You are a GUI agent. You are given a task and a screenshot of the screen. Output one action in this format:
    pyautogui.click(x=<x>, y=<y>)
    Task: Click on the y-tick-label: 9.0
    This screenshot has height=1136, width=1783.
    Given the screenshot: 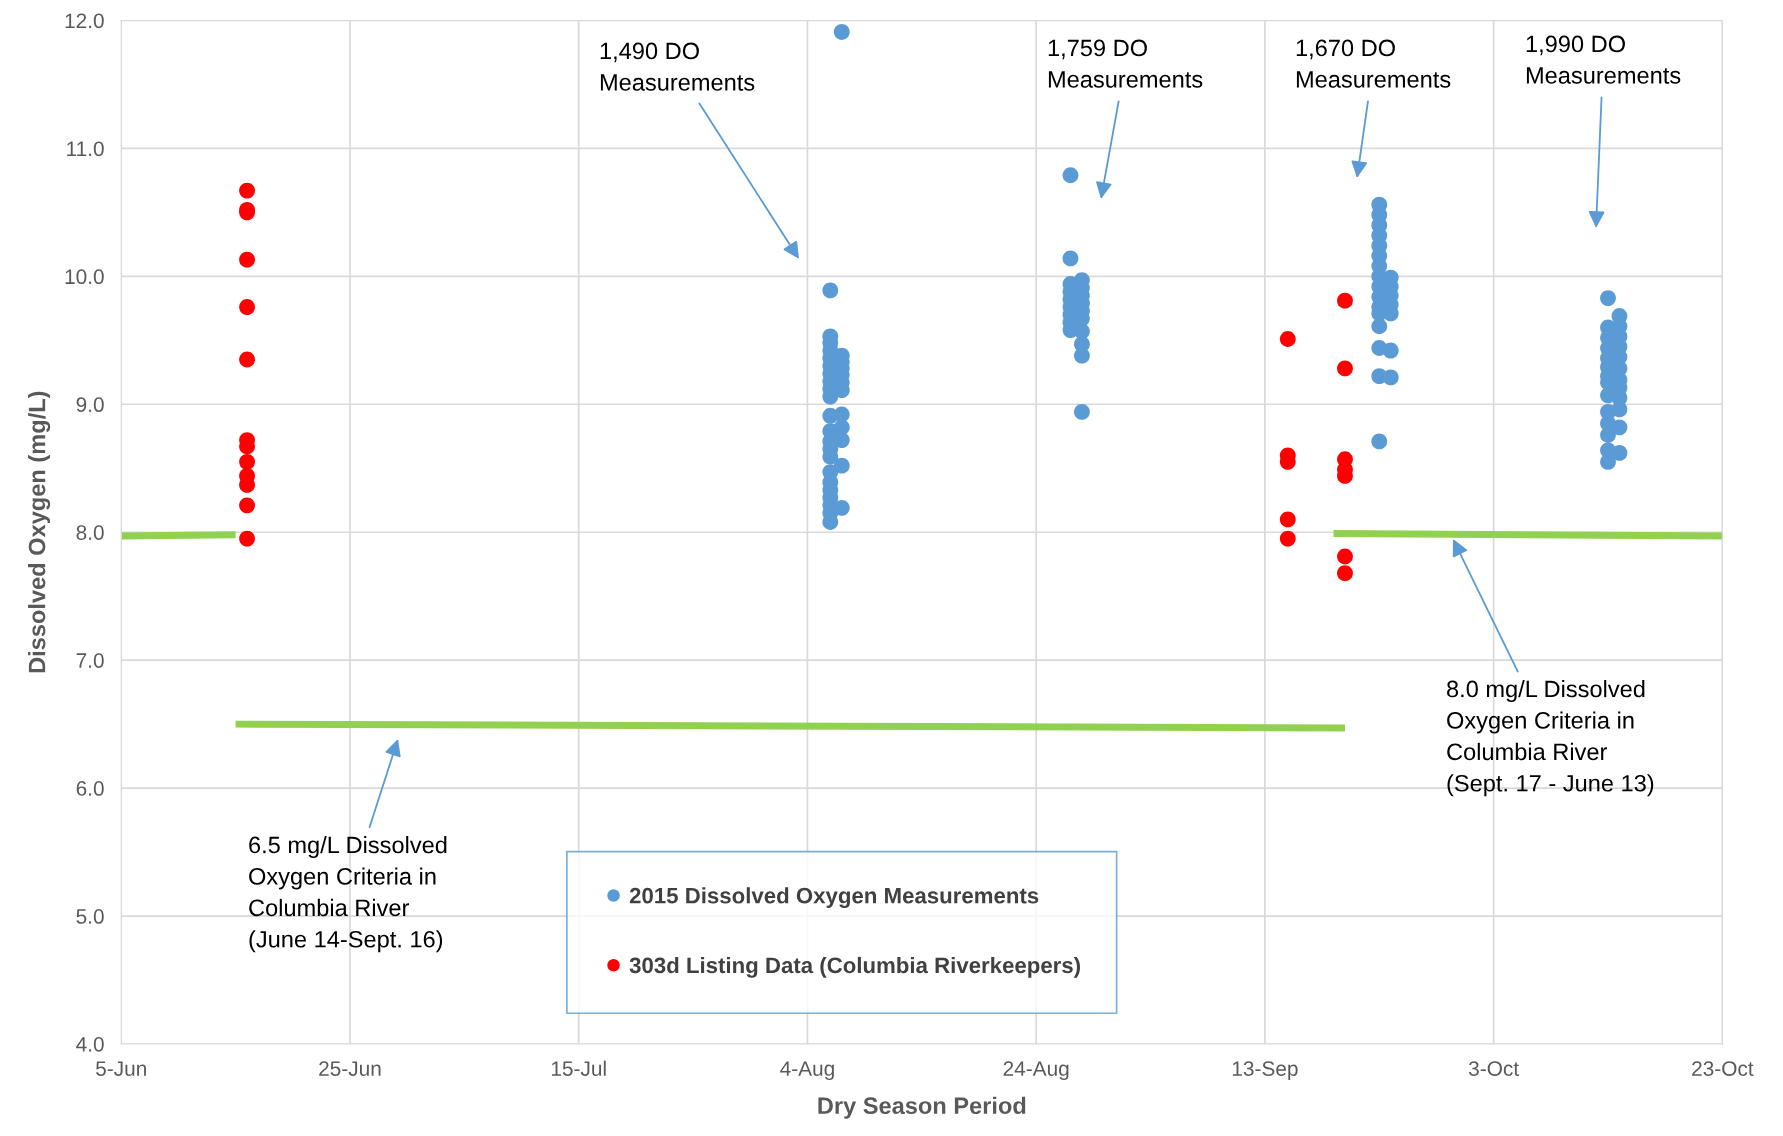 What is the action you would take?
    pyautogui.click(x=90, y=405)
    